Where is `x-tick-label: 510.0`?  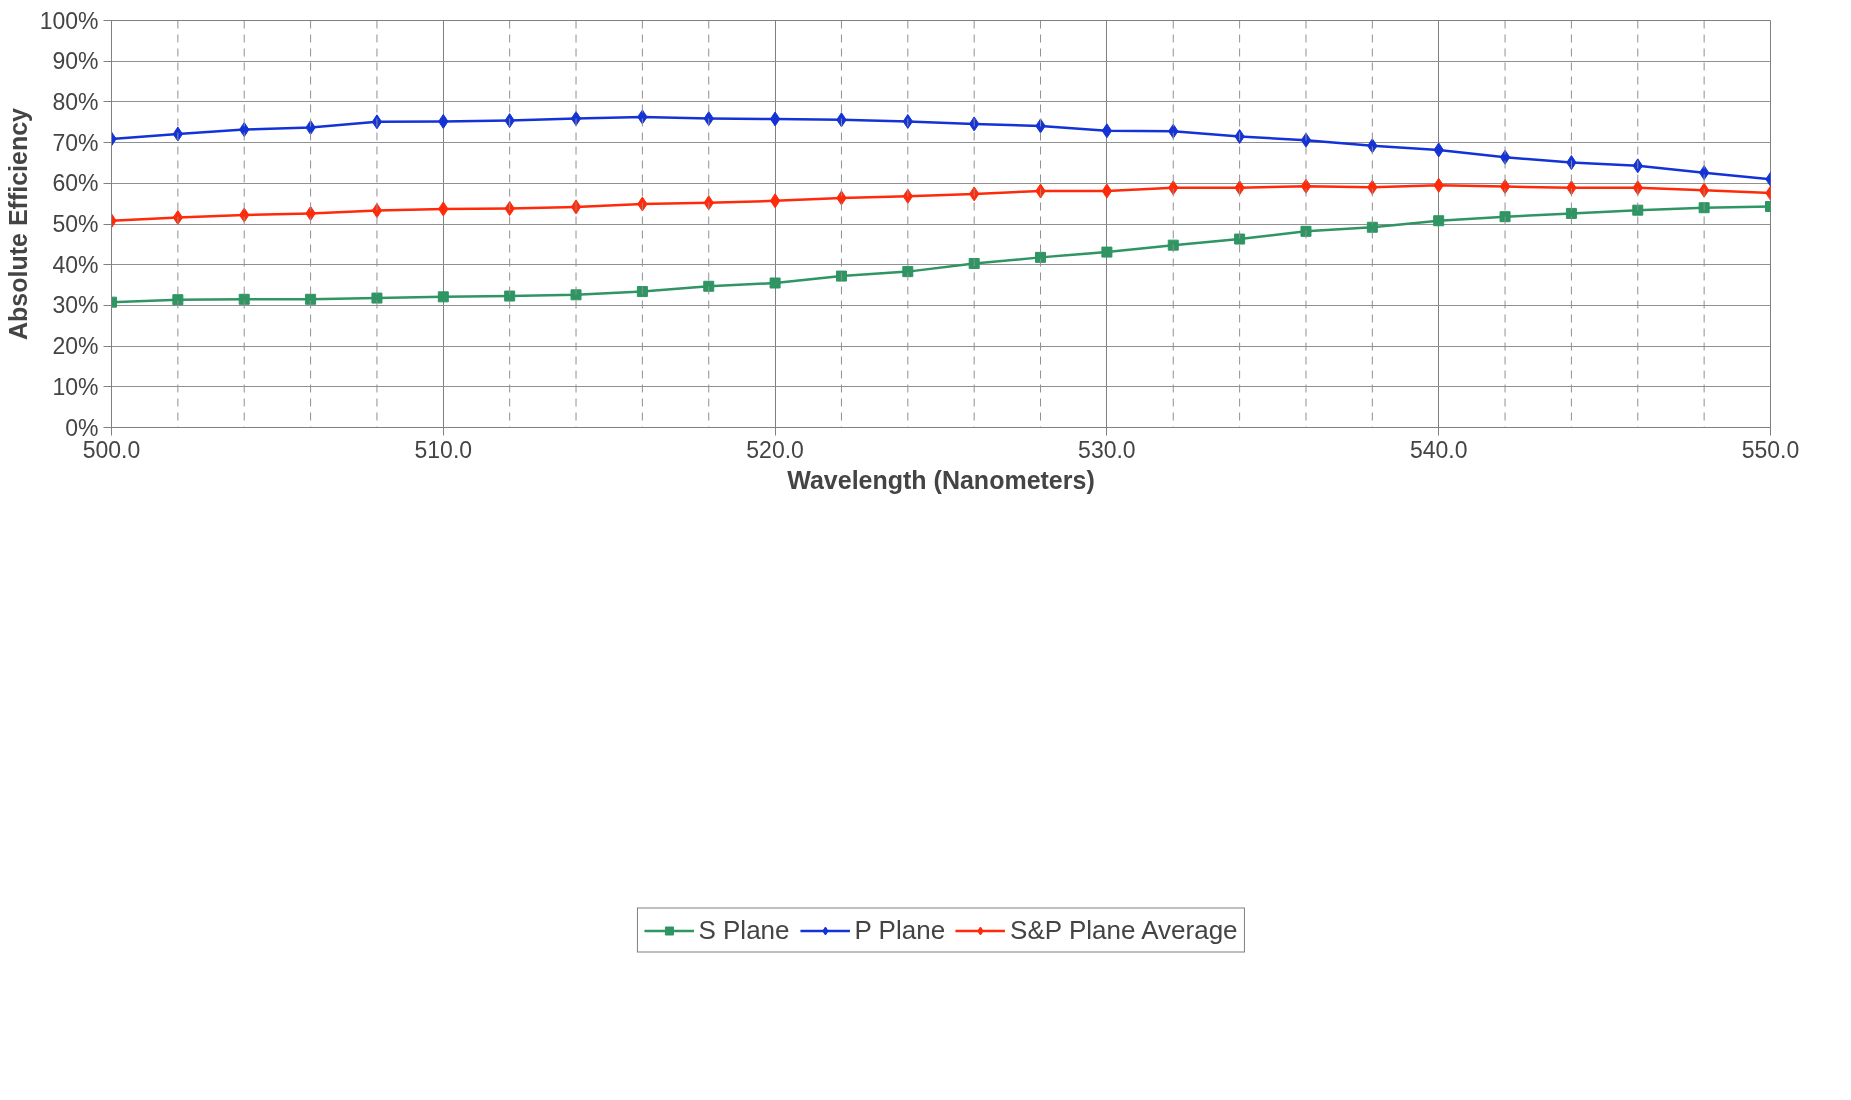 x-tick-label: 510.0 is located at coordinates (443, 449).